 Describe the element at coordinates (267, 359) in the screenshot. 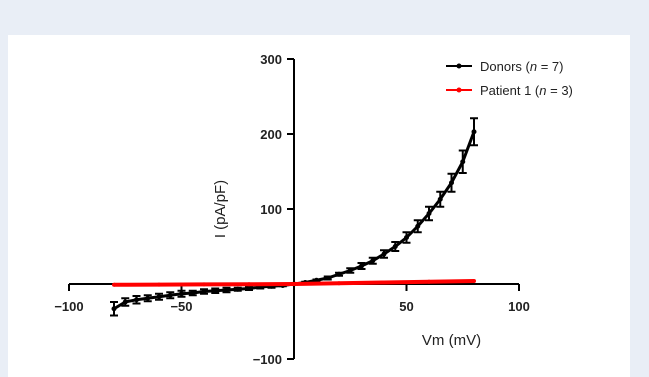

I see `y-tick-label: −100` at that location.